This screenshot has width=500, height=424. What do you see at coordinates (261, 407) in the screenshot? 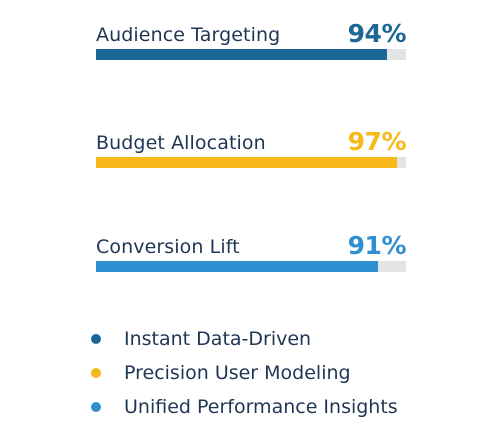
I see `legend-label: Unified Performance Insights` at bounding box center [261, 407].